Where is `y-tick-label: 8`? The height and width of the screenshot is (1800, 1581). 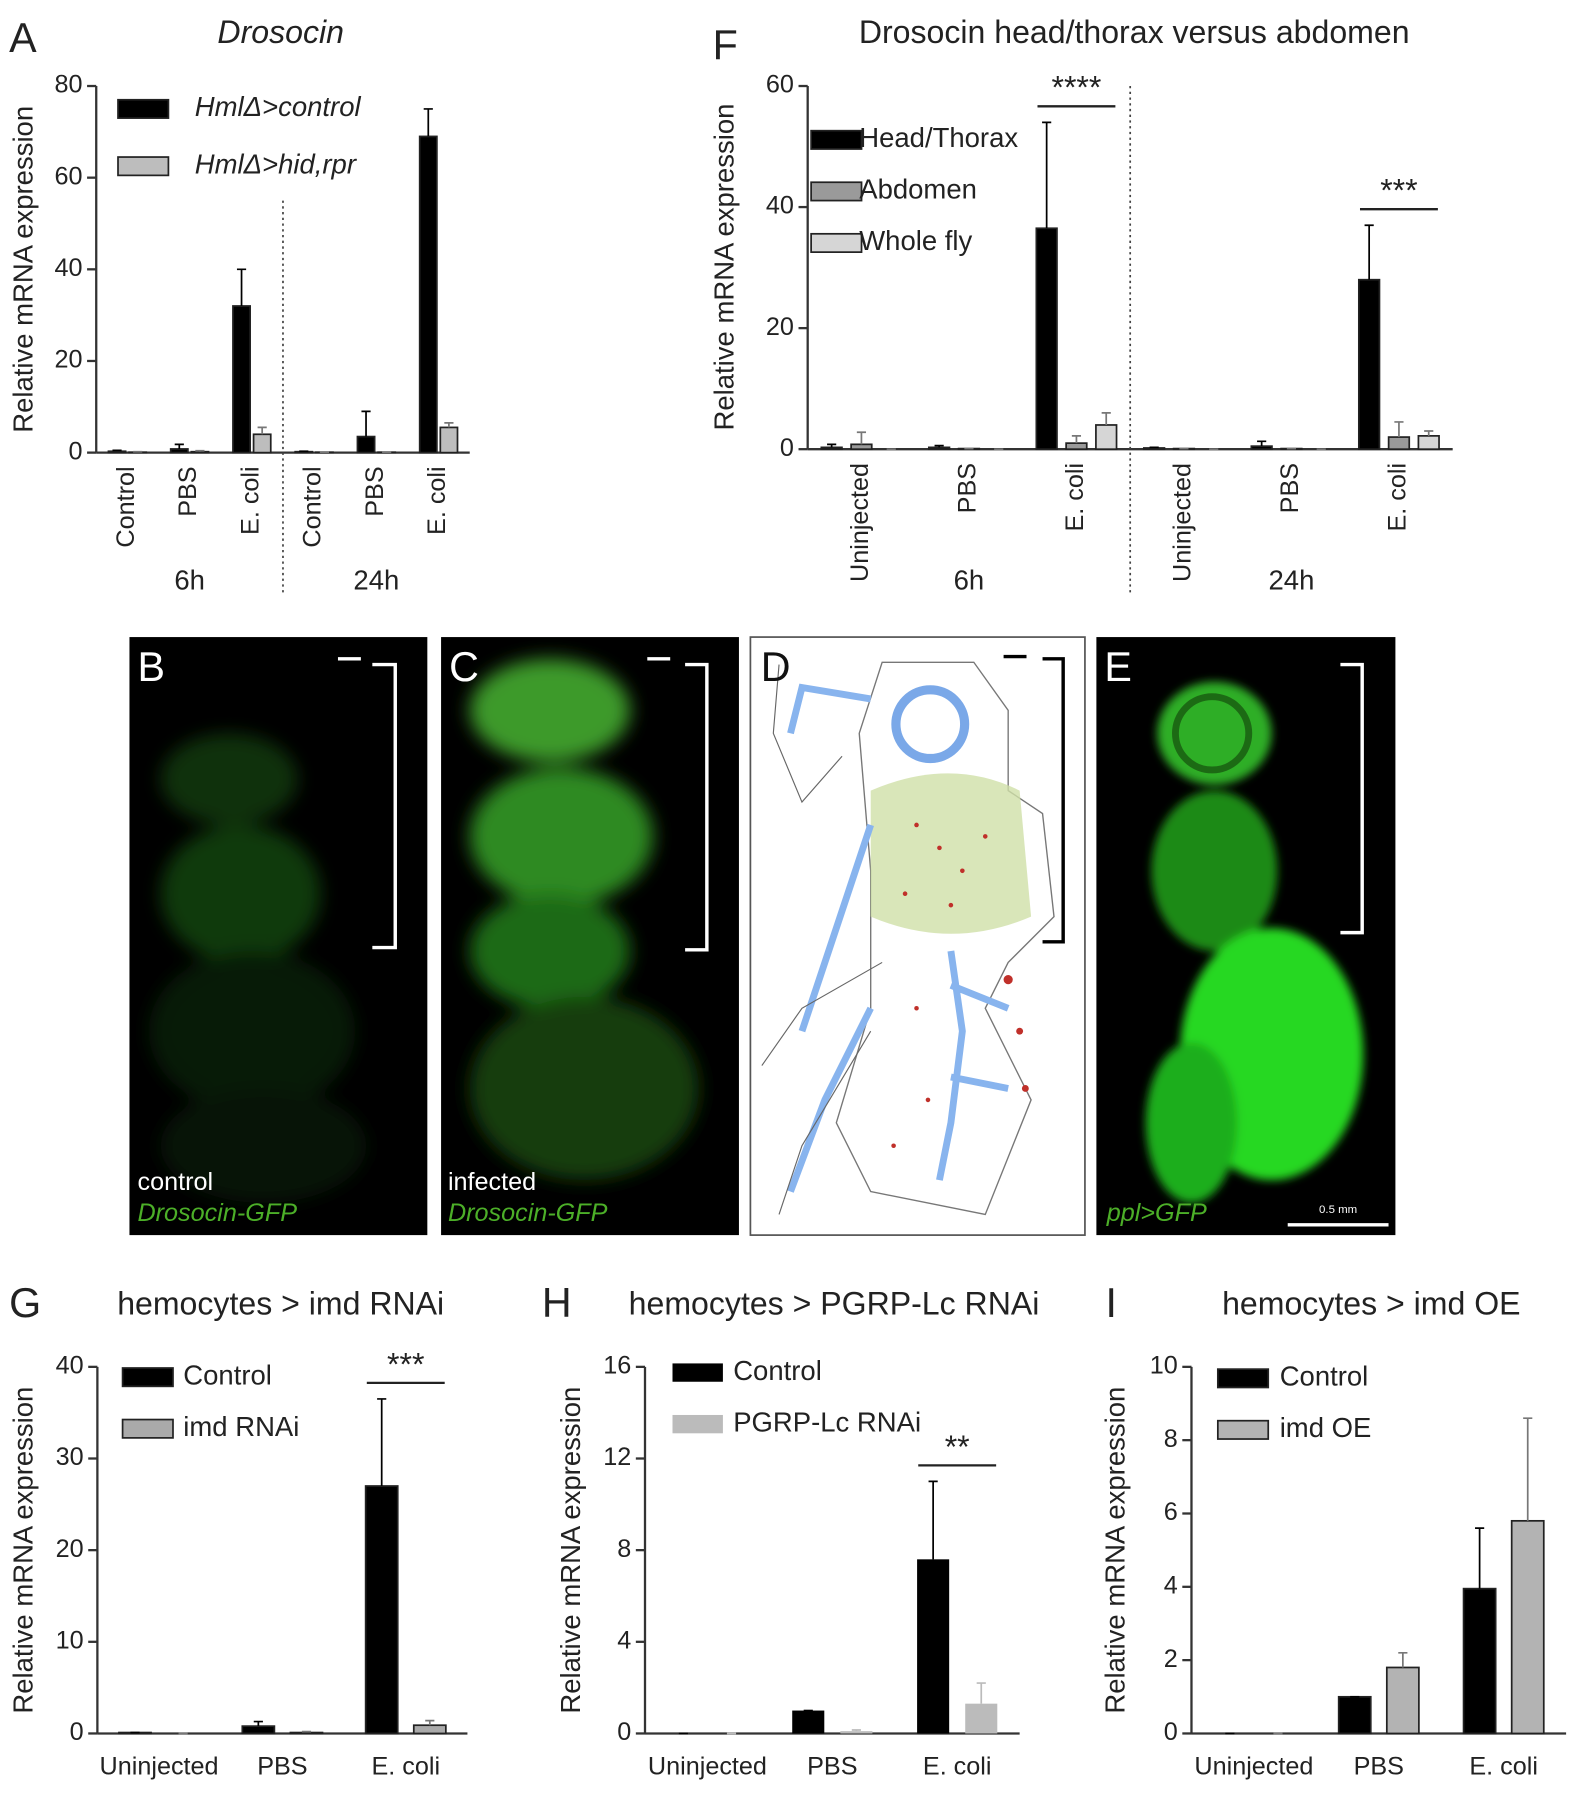
y-tick-label: 8 is located at coordinates (1171, 1439).